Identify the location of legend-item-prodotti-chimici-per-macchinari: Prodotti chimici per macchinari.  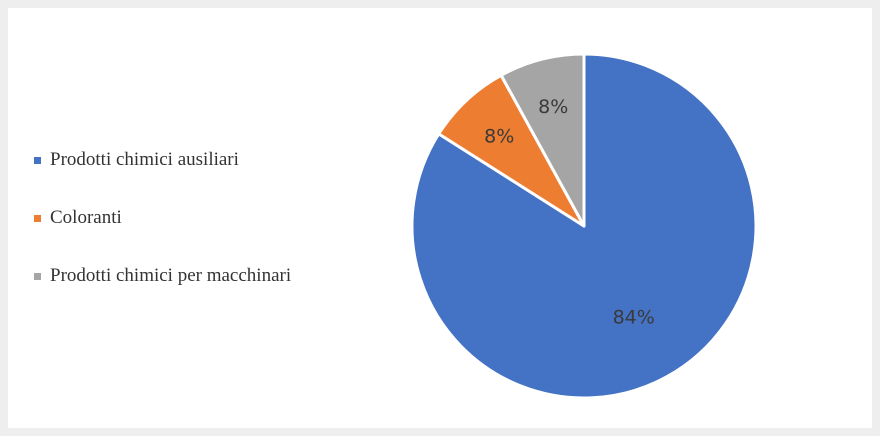
(172, 276).